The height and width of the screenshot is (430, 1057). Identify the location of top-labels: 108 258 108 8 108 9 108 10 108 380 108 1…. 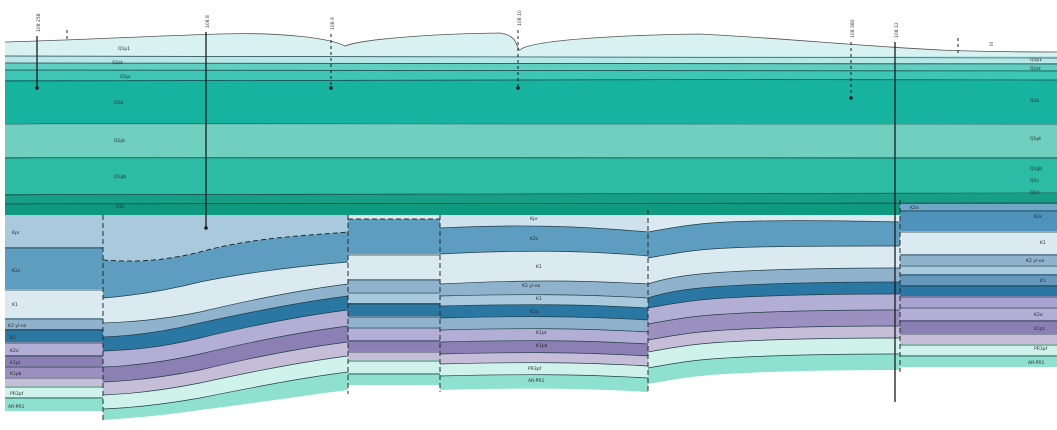
(515, 28).